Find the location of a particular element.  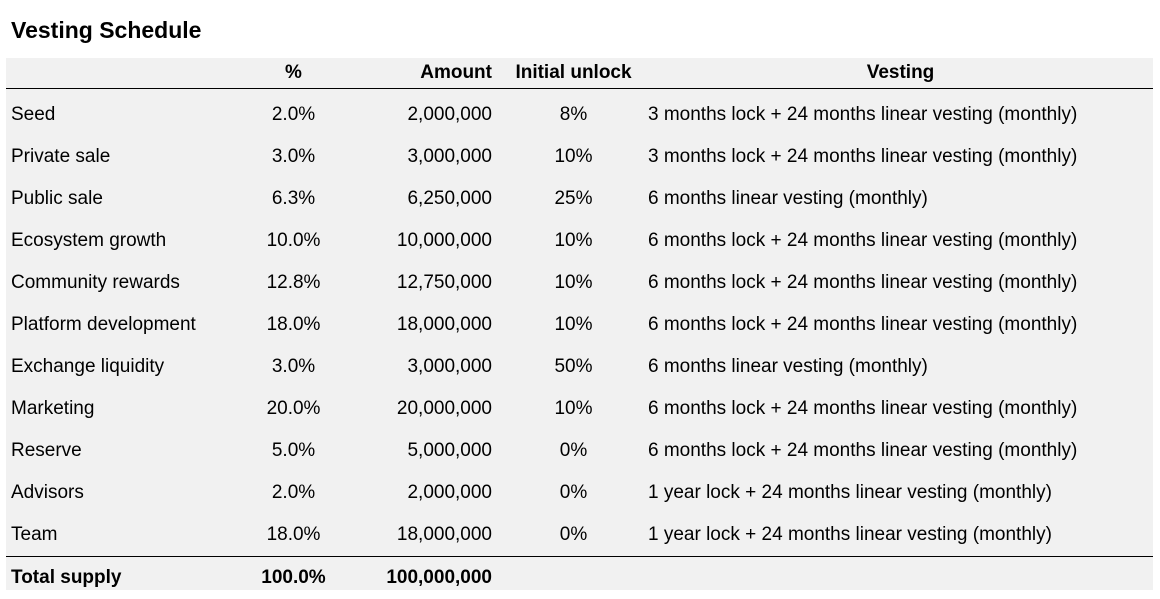

header-name is located at coordinates (131, 73).